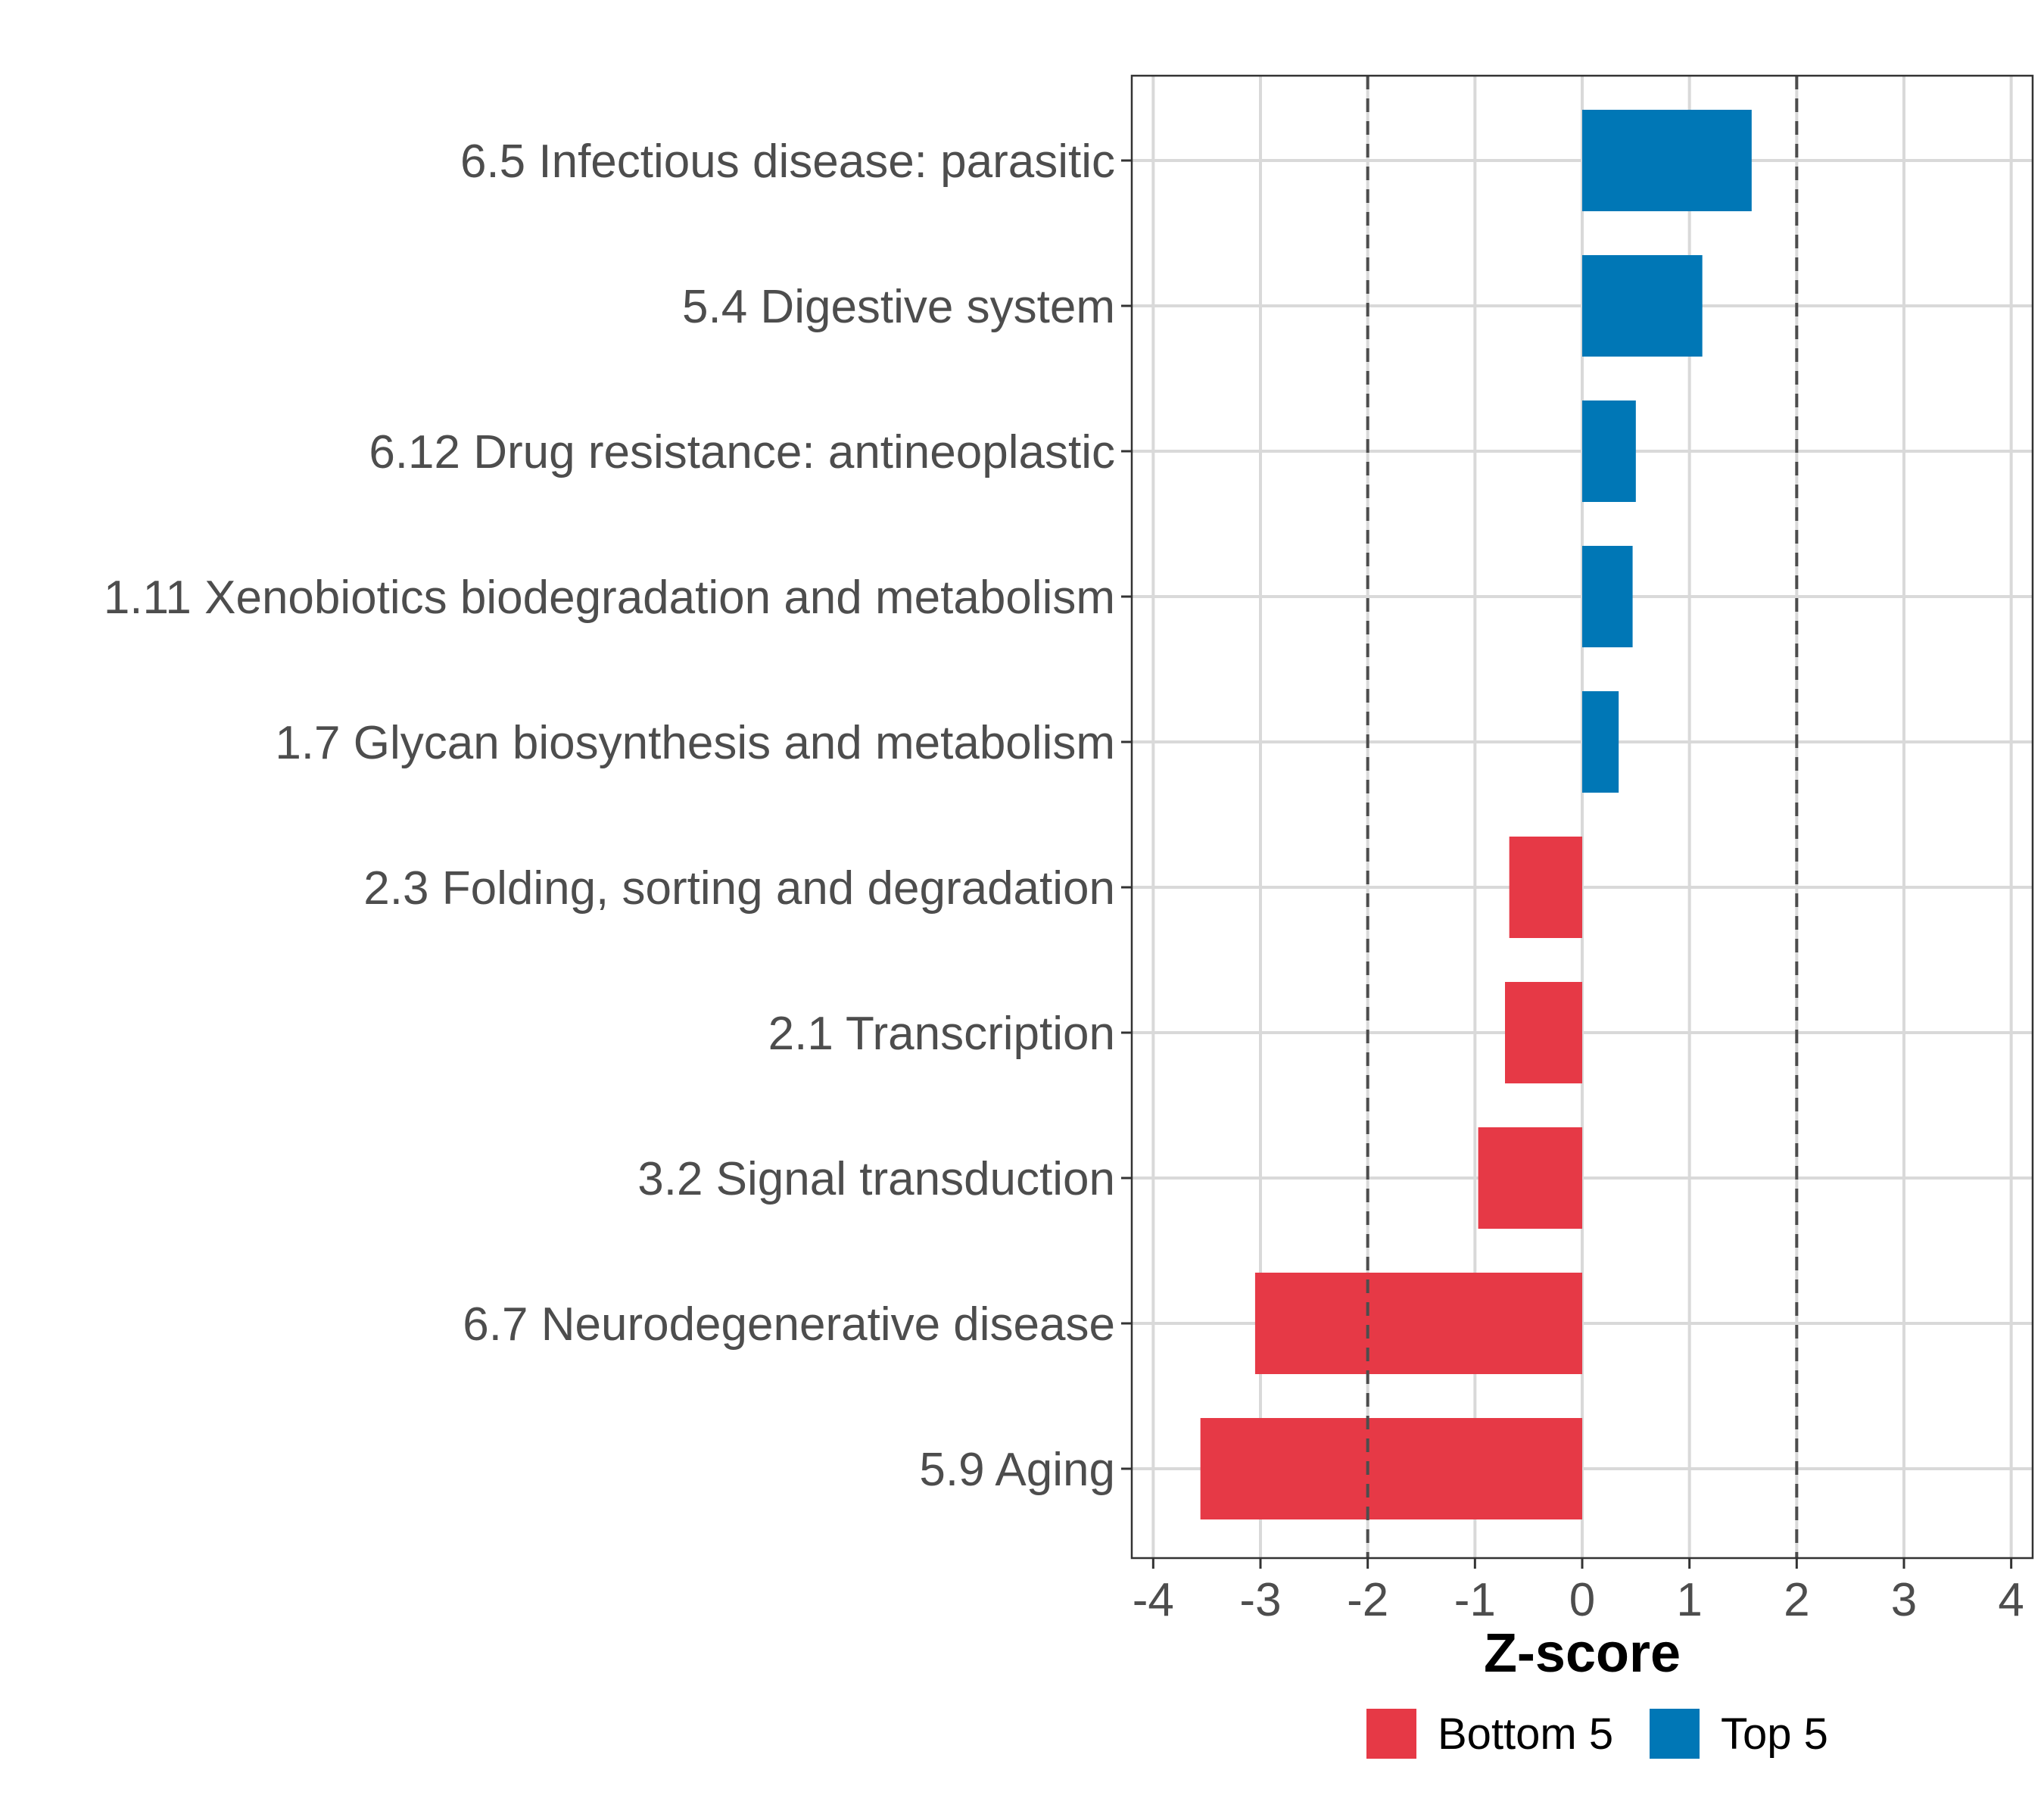 This screenshot has width=2044, height=1817. I want to click on category-label: 3.2 Signal transduction, so click(876, 1179).